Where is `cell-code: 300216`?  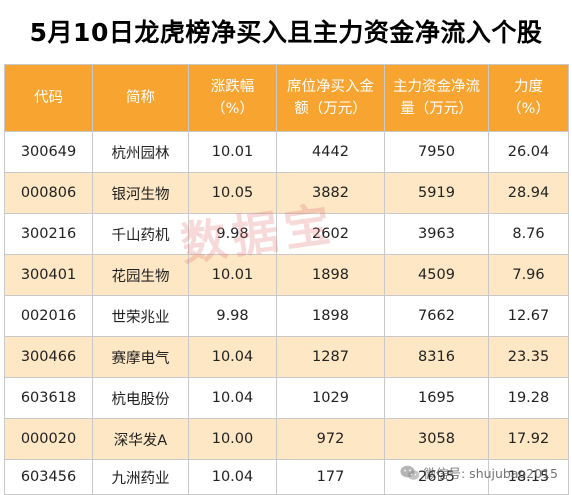
cell-code: 300216 is located at coordinates (48, 234).